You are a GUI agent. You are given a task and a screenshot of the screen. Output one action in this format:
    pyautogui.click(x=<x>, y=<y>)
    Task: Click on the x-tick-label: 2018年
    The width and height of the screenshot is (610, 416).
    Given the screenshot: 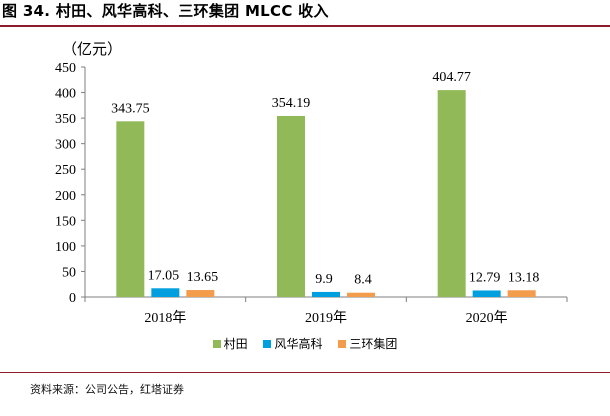 What is the action you would take?
    pyautogui.click(x=165, y=318)
    